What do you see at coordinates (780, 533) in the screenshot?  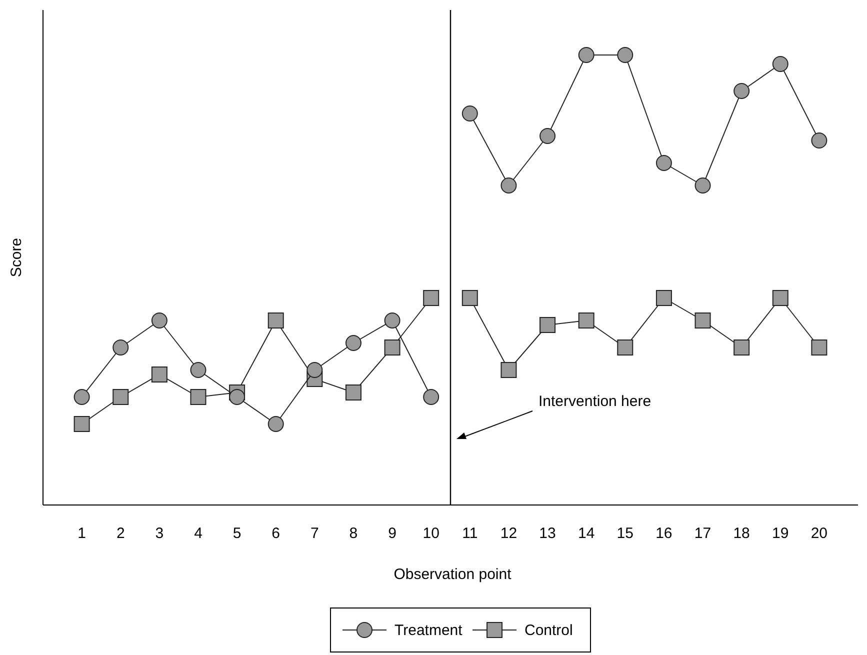 I see `x-tick-label: 19` at bounding box center [780, 533].